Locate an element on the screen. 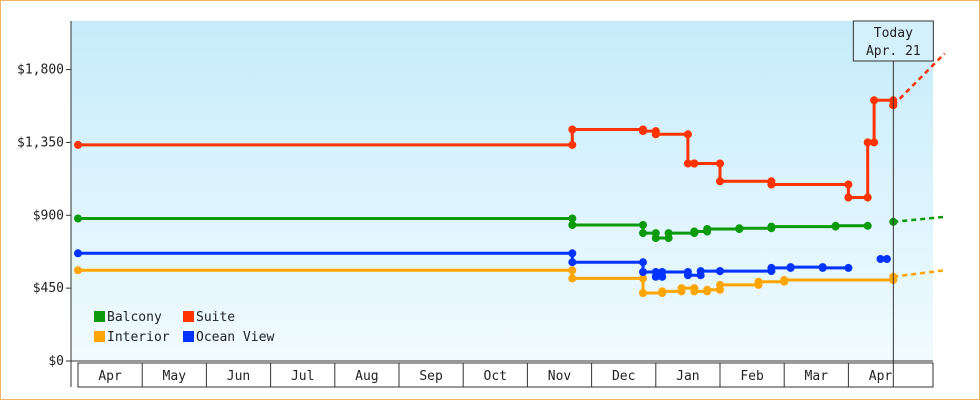 This screenshot has height=400, width=980. y-tick-label: $1,800 is located at coordinates (40, 70).